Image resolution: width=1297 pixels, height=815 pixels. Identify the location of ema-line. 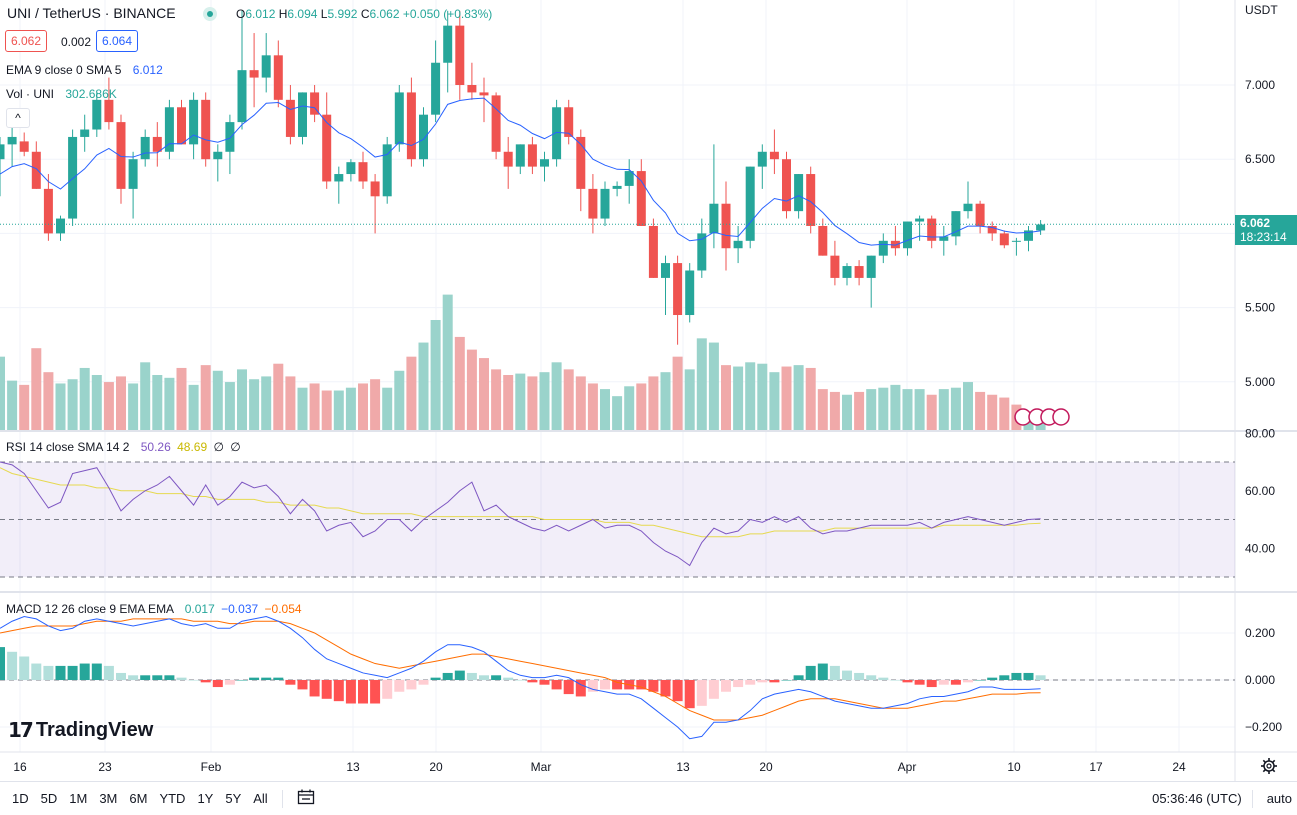
(520, 171).